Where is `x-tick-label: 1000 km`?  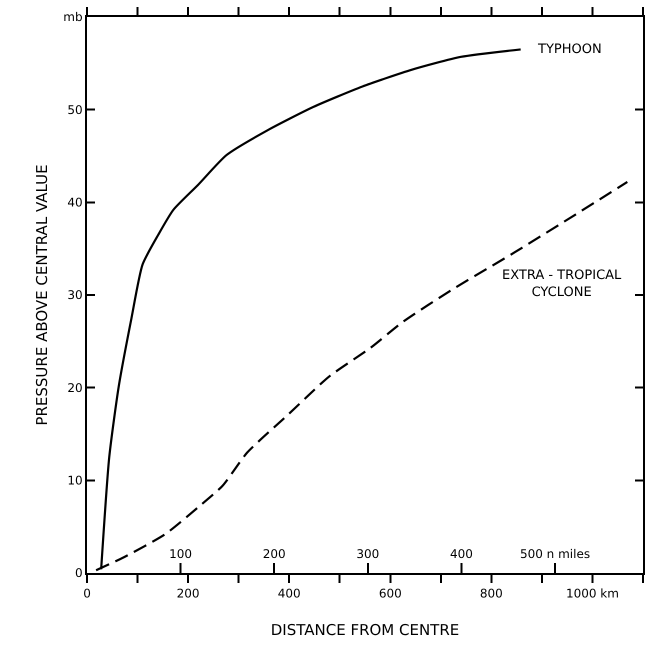
x-tick-label: 1000 km is located at coordinates (592, 593).